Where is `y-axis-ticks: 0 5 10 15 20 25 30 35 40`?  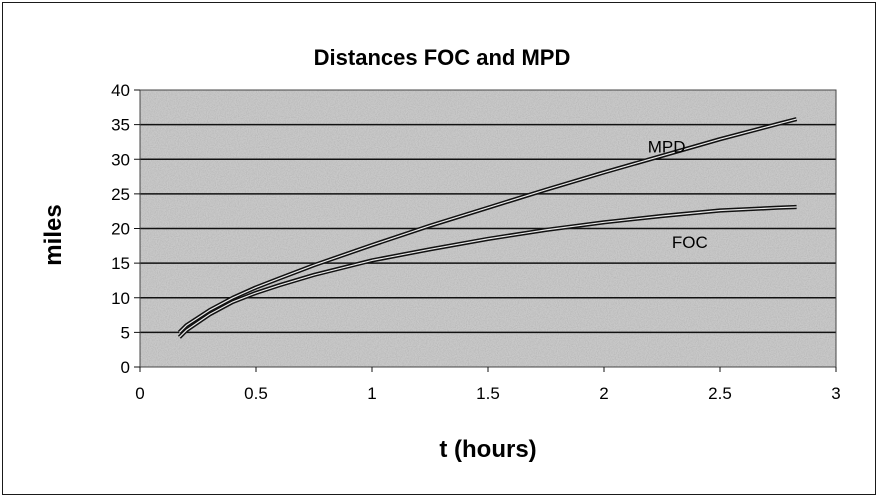 y-axis-ticks: 0 5 10 15 20 25 30 35 40 is located at coordinates (125, 229).